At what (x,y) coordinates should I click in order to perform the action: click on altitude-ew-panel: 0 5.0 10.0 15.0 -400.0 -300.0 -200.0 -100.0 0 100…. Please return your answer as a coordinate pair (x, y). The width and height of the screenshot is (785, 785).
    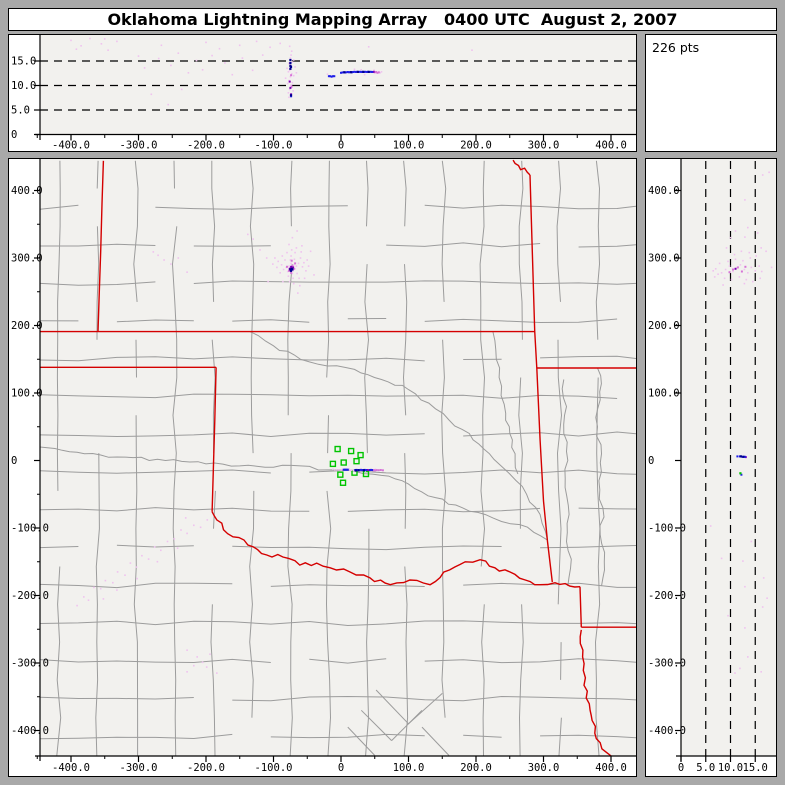
    Looking at the image, I should click on (322, 93).